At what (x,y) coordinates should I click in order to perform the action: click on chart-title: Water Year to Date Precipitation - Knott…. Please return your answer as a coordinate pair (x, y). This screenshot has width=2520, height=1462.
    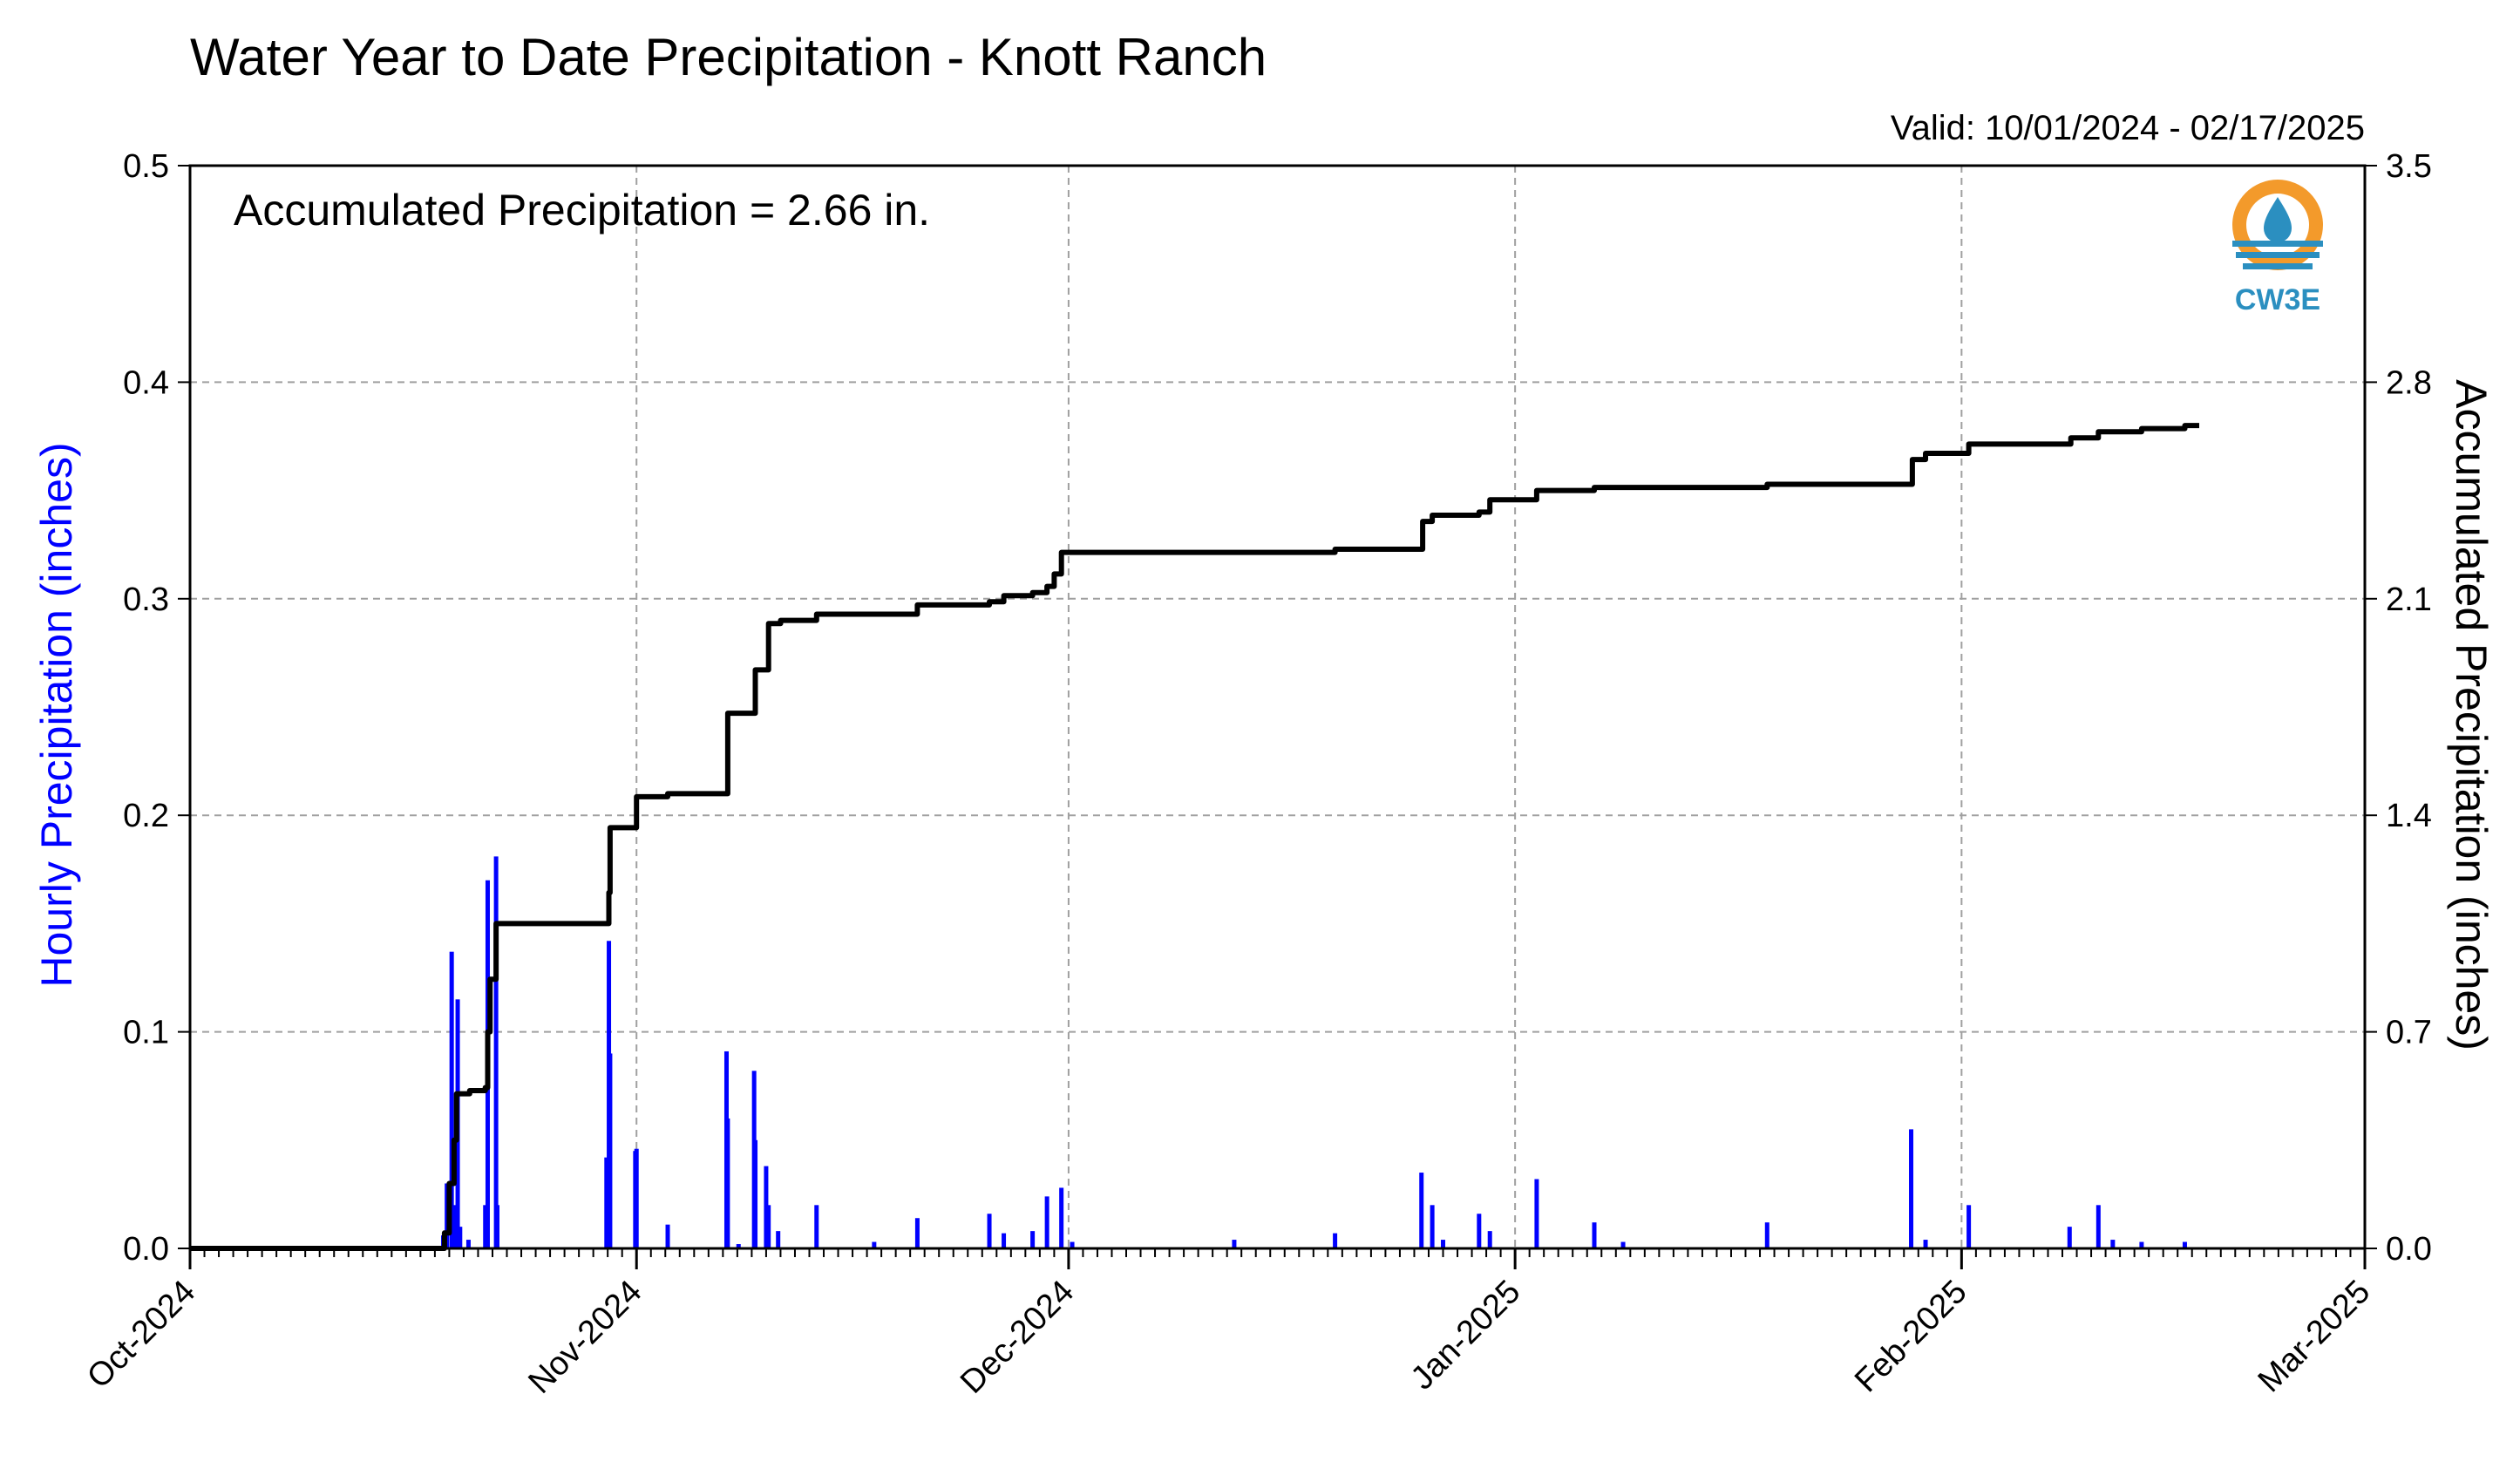
    Looking at the image, I should click on (728, 57).